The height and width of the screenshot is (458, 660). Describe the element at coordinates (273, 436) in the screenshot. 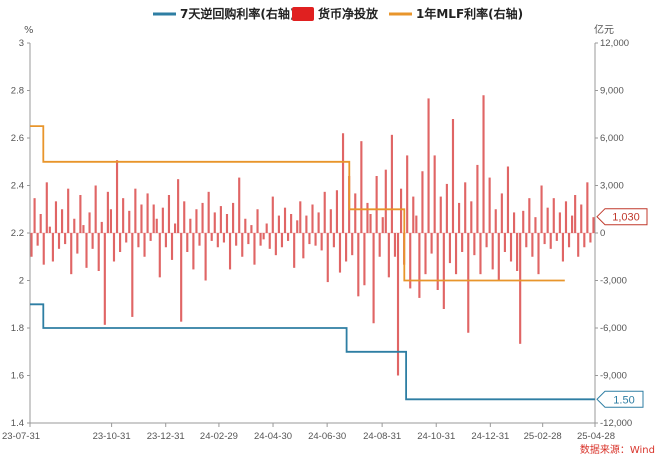

I see `x-tick-label: 24-04-30` at that location.